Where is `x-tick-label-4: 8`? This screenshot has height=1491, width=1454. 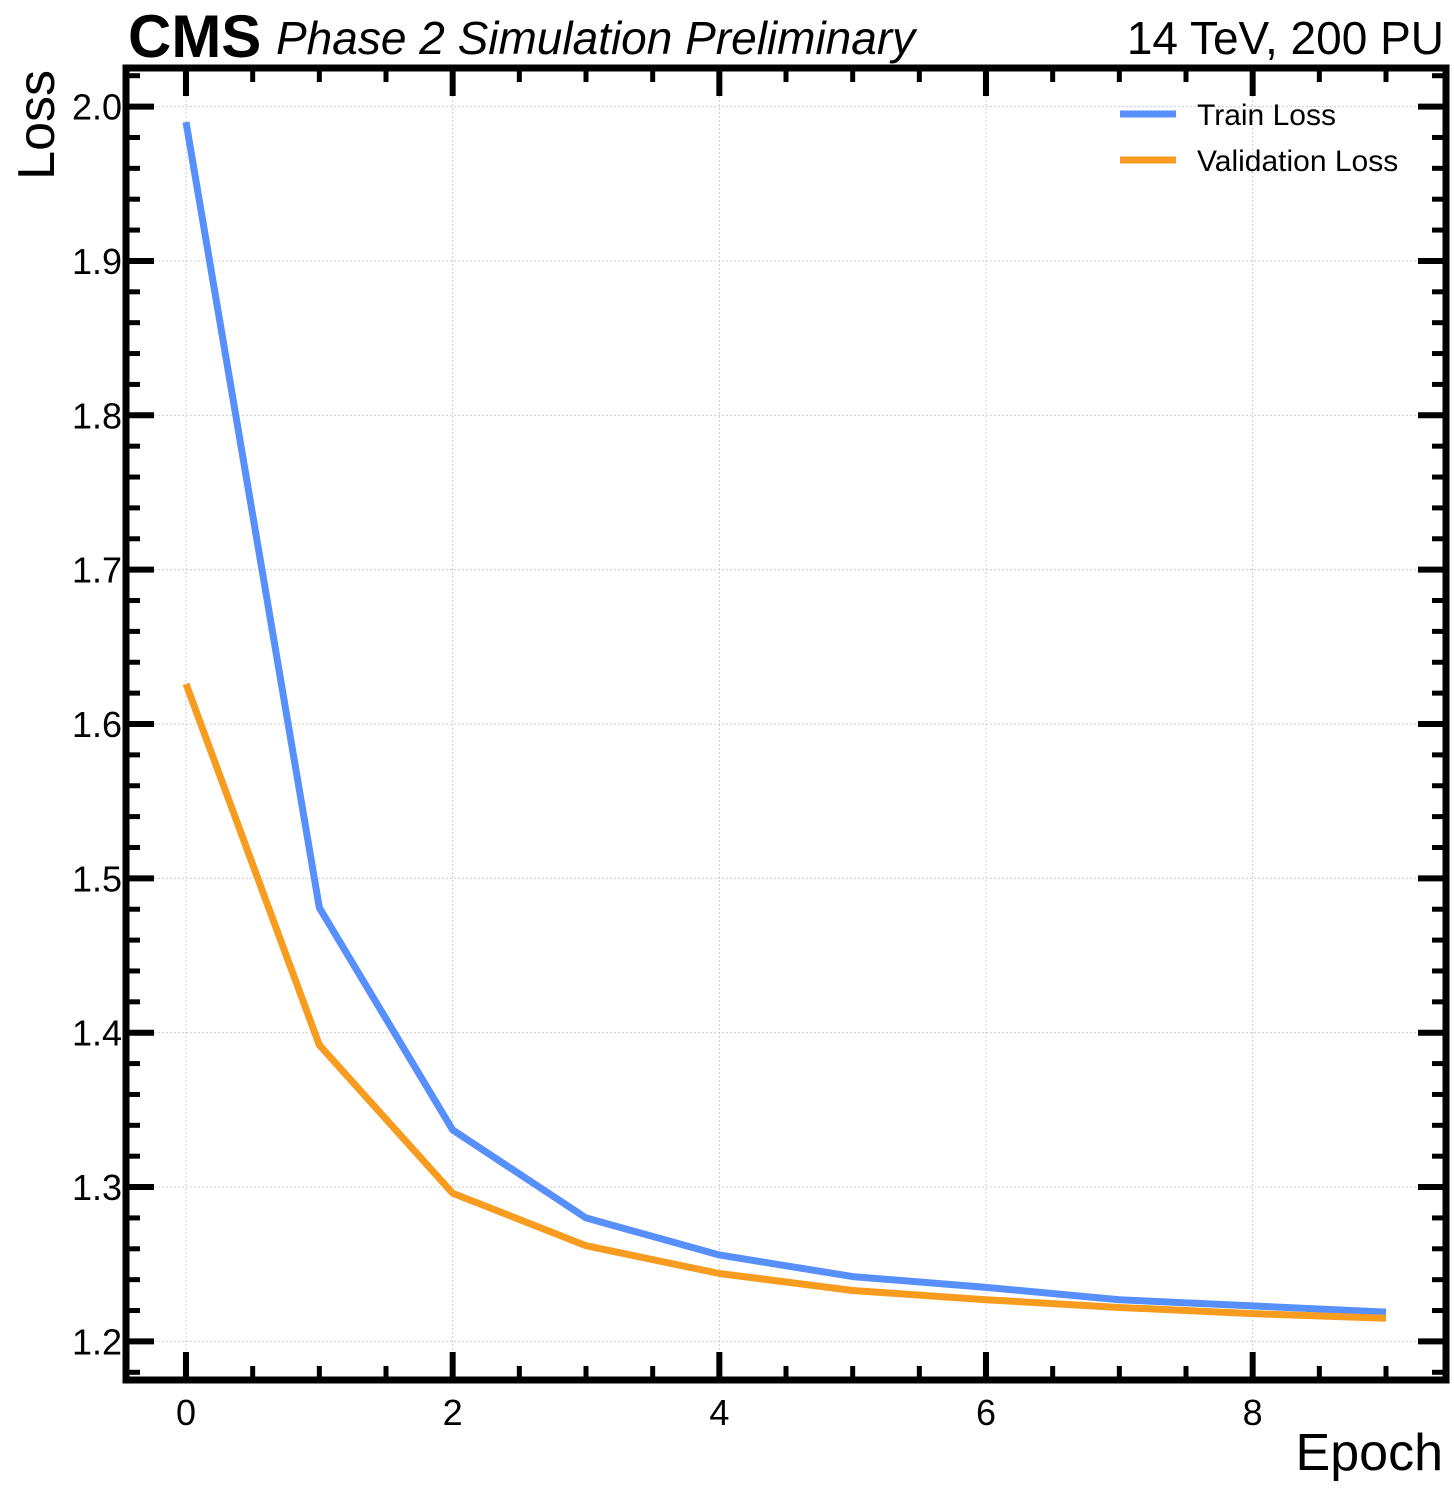 x-tick-label-4: 8 is located at coordinates (1253, 1412).